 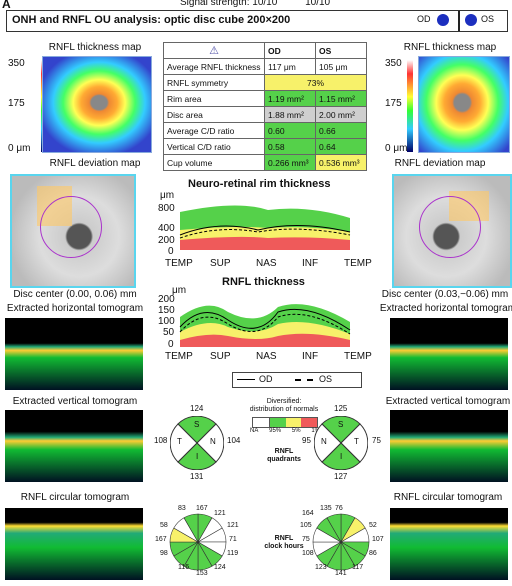 What do you see at coordinates (306, 539) in the screenshot?
I see `os-clock-4: 75` at bounding box center [306, 539].